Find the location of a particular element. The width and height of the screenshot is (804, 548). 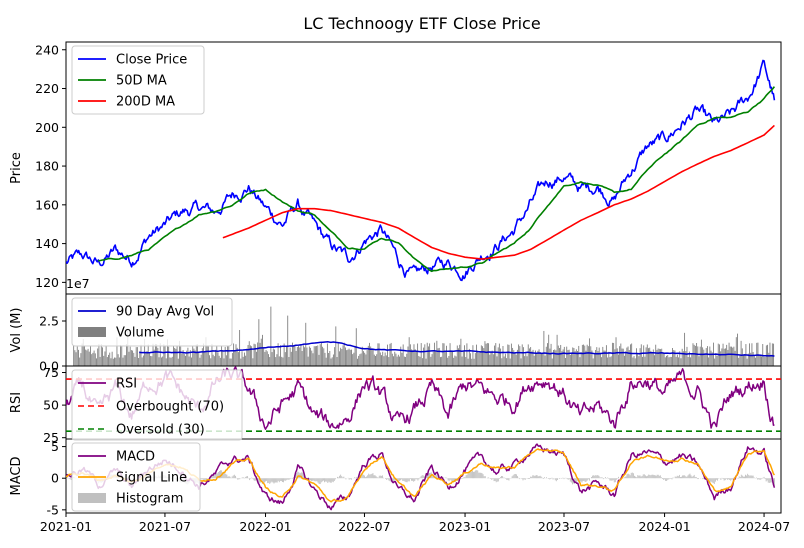

legend-panel-0: Close Price 50D MA 200D MA is located at coordinates (138, 80).